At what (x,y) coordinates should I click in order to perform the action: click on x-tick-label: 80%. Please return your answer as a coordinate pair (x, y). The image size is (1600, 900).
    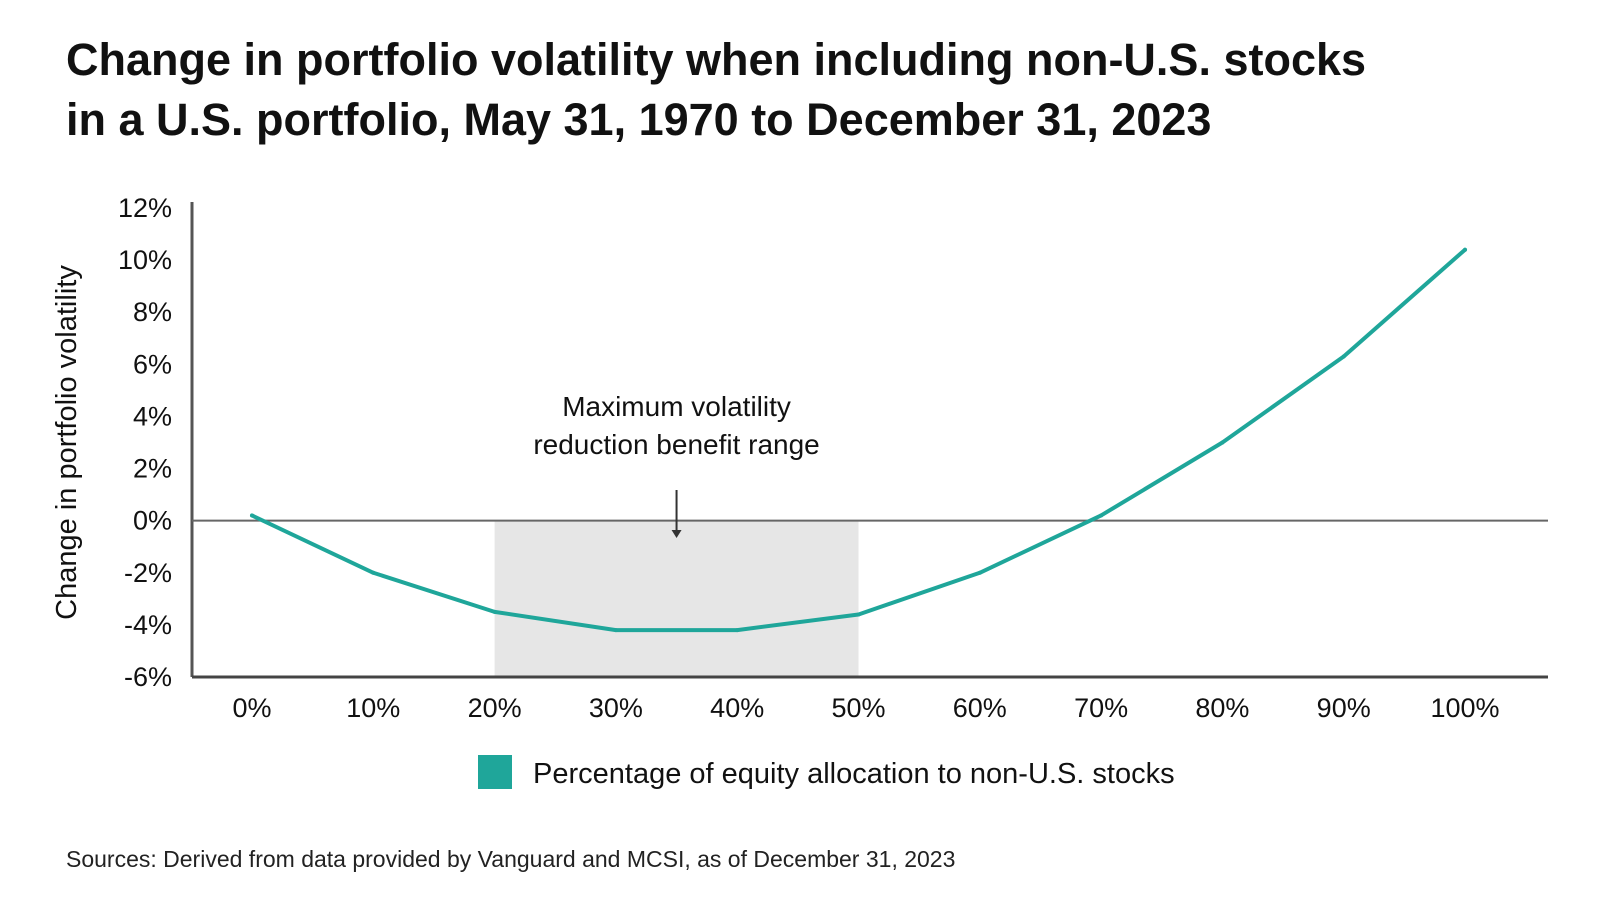
    Looking at the image, I should click on (1222, 708).